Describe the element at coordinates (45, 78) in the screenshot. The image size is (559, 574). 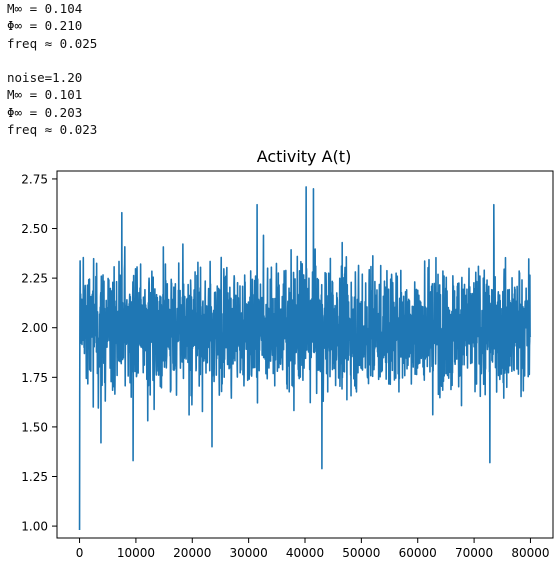
I see `console-line: noise=1.20` at that location.